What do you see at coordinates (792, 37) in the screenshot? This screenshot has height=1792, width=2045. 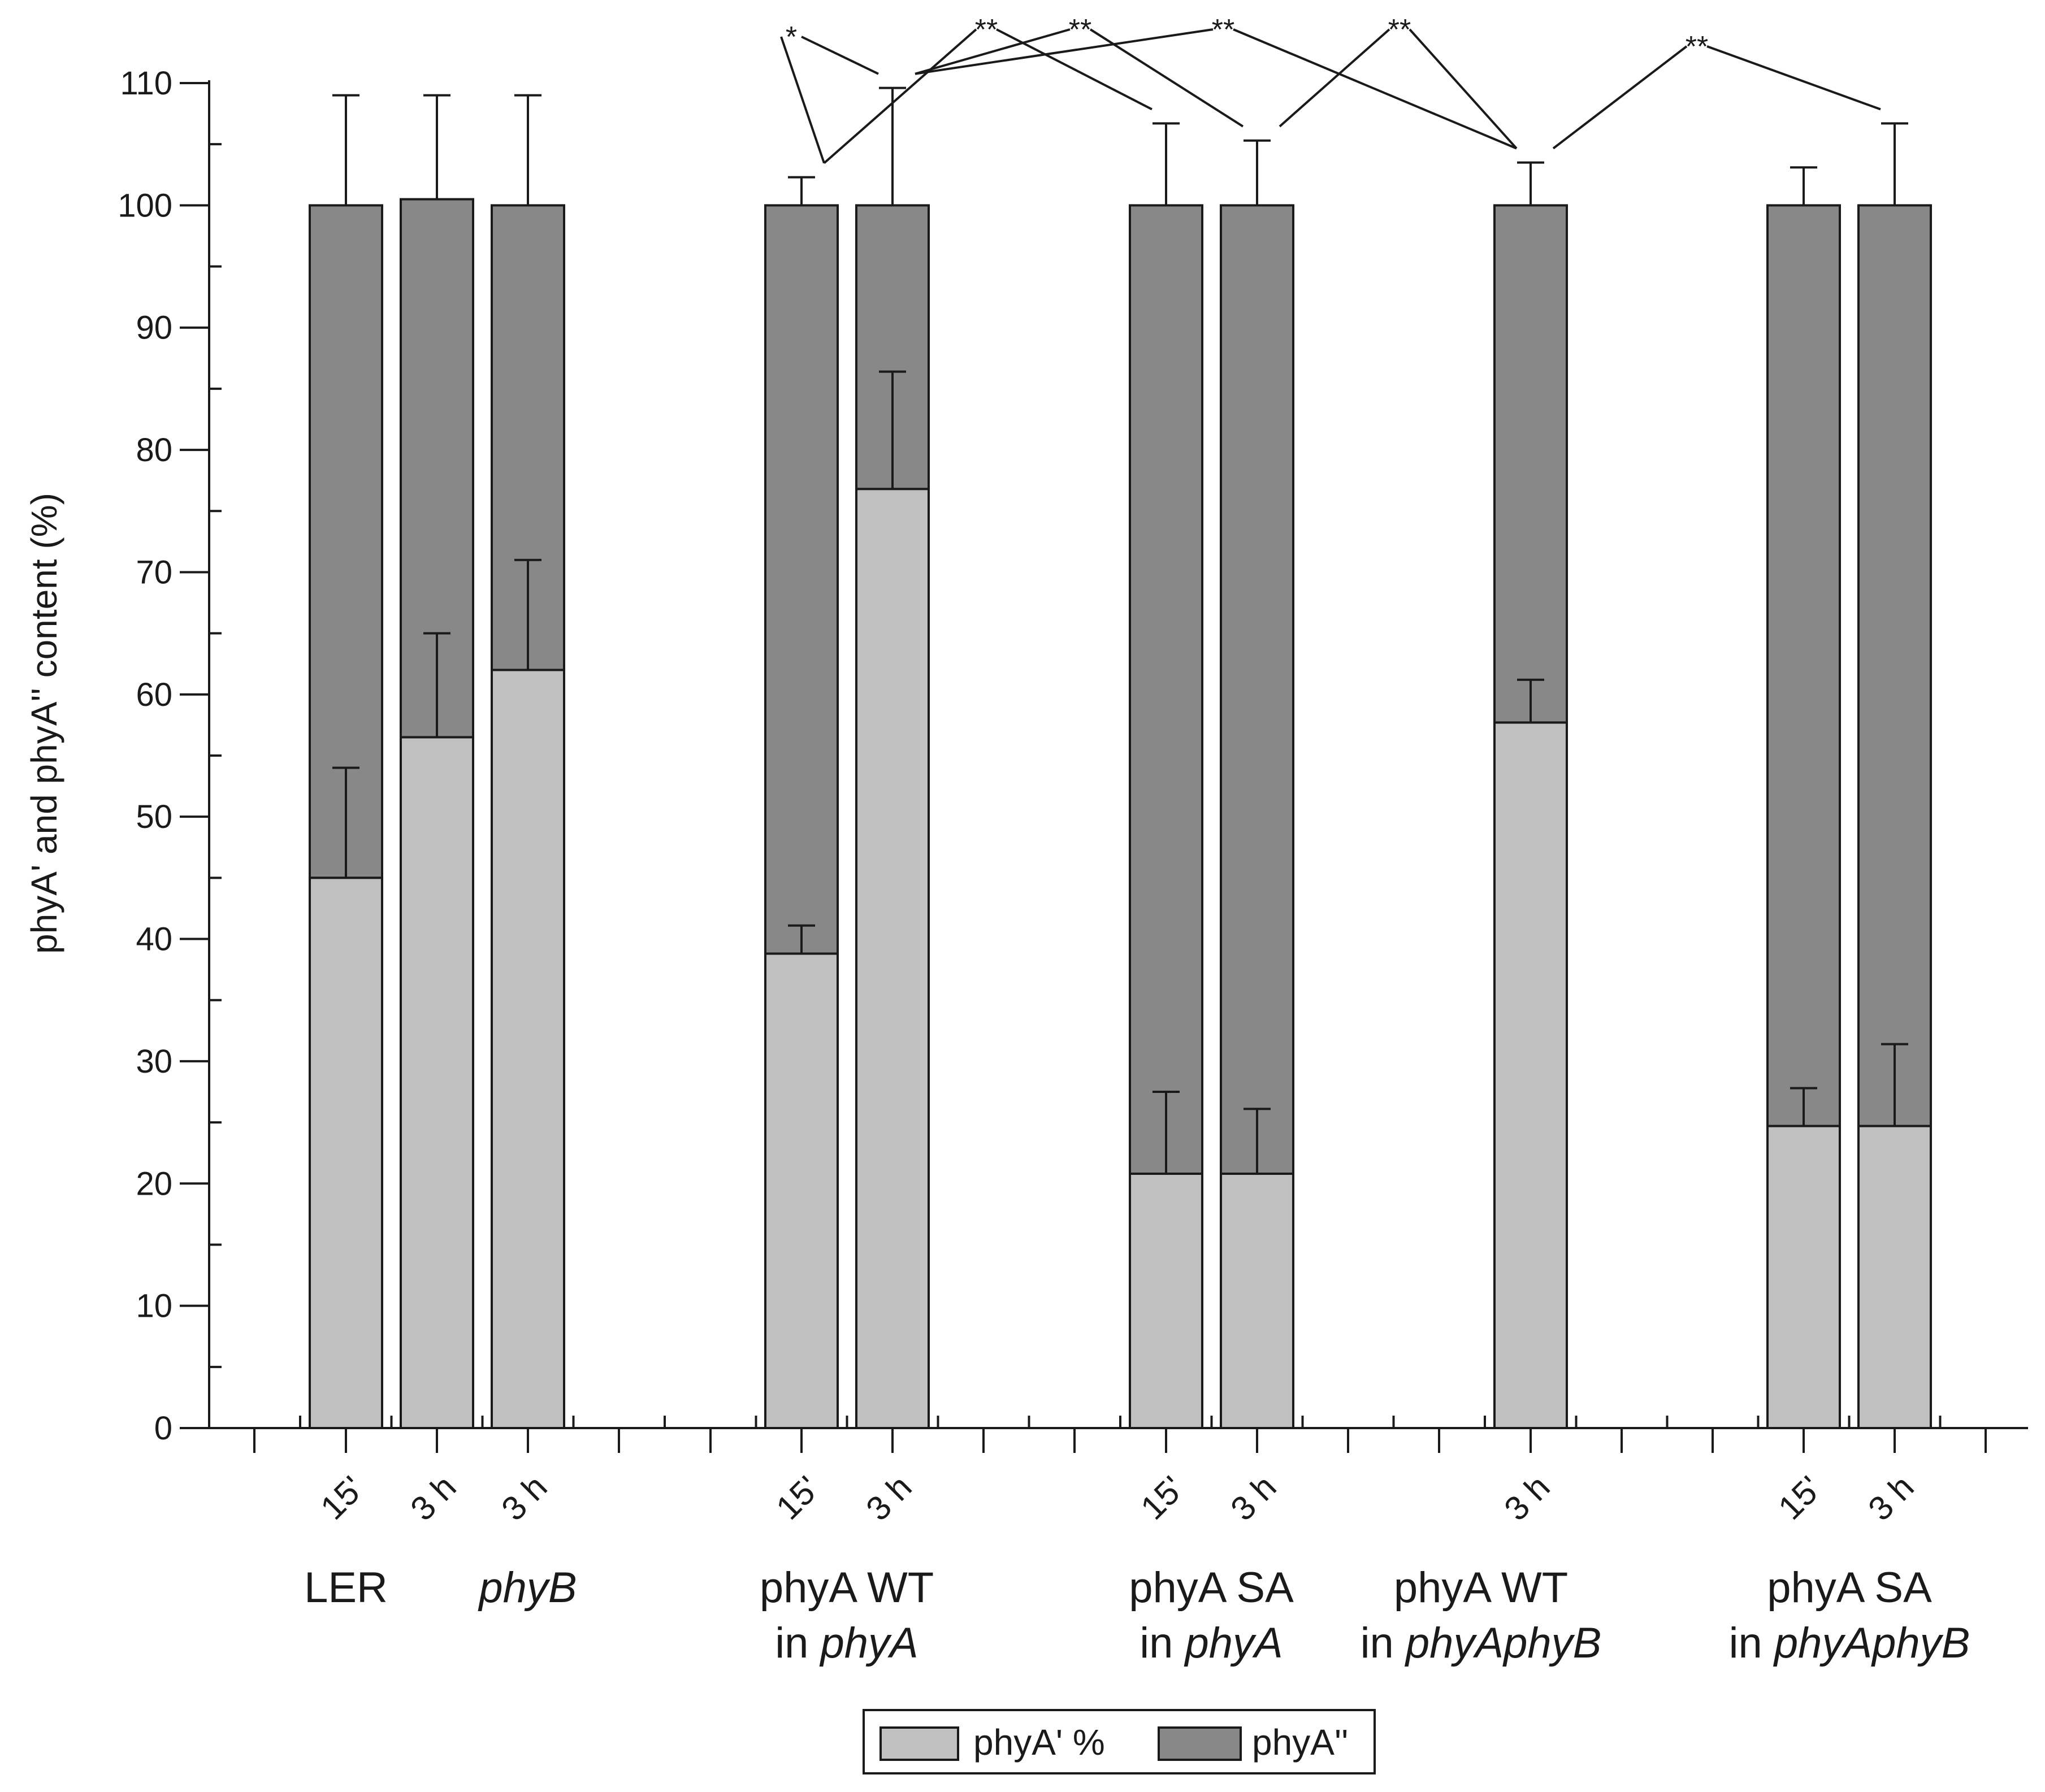 I see `significance-label: *` at bounding box center [792, 37].